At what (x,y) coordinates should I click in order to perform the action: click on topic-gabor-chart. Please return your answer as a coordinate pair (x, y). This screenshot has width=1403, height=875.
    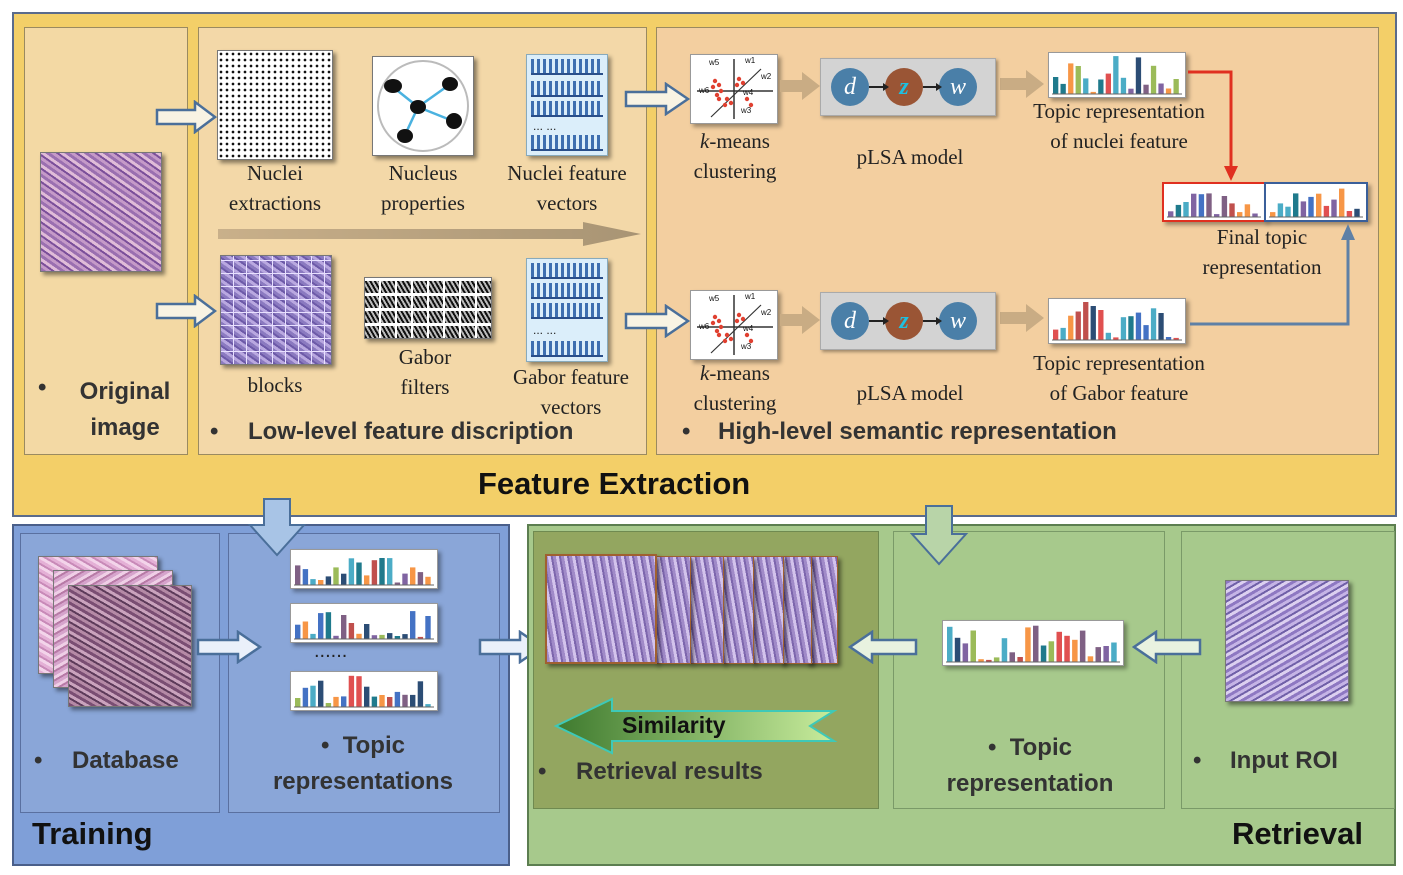
    Looking at the image, I should click on (1117, 321).